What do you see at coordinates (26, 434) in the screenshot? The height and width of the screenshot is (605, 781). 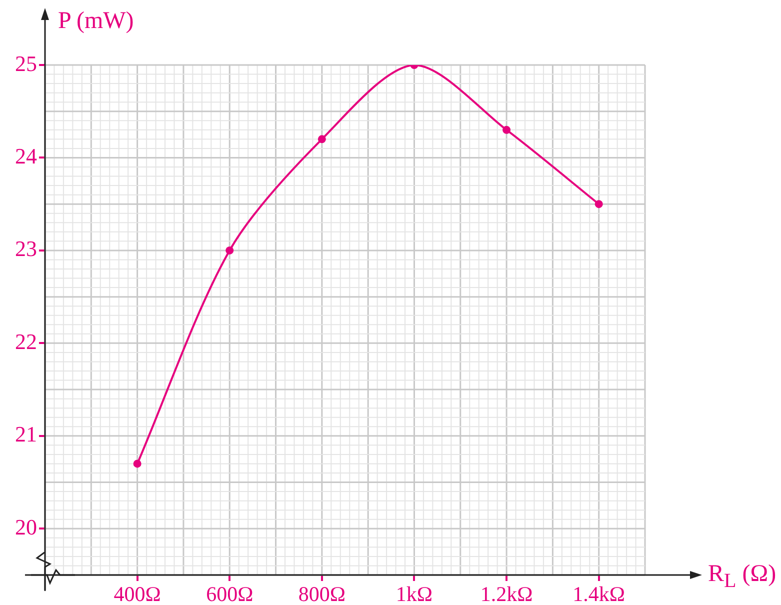 I see `y-tick-label: 21` at bounding box center [26, 434].